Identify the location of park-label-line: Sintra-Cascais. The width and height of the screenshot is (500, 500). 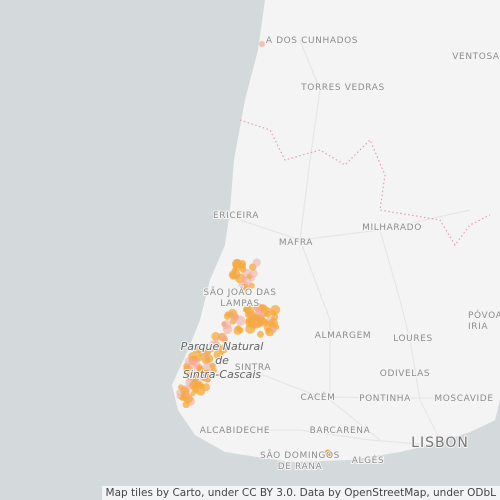
(222, 374).